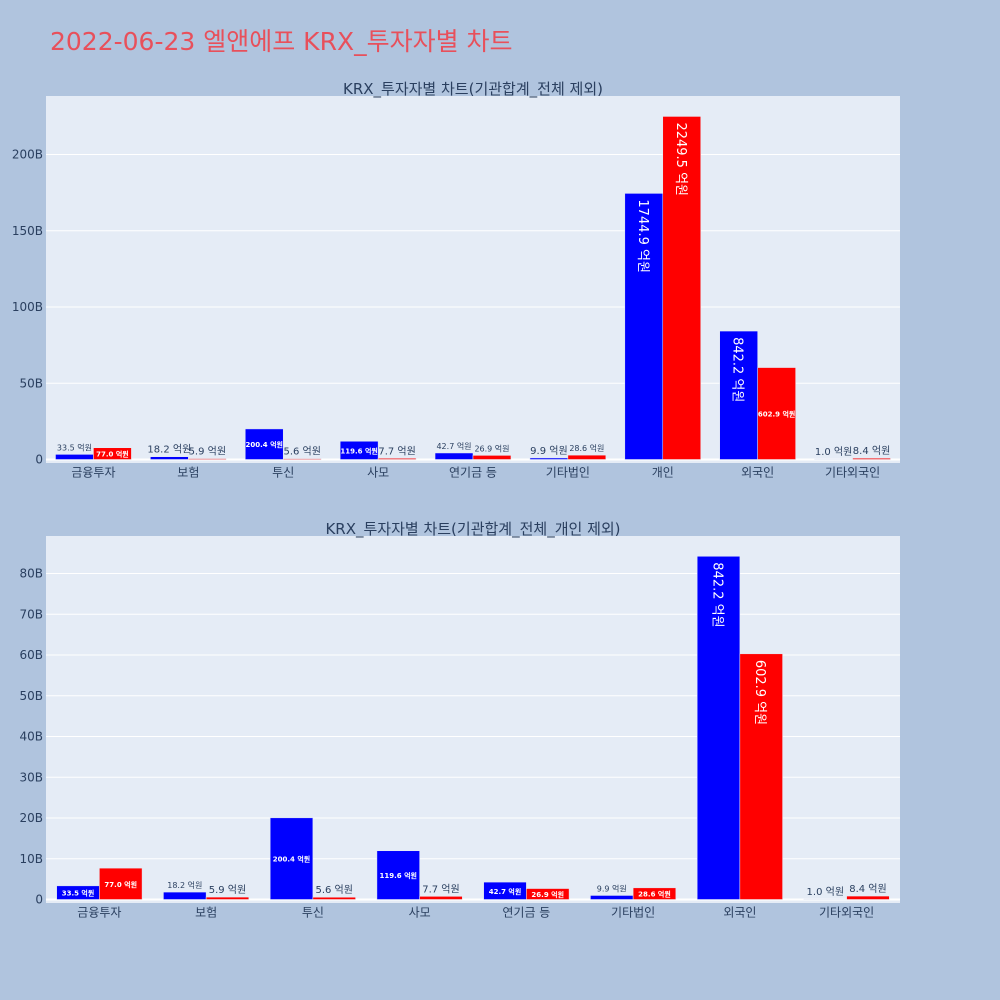  What do you see at coordinates (31, 859) in the screenshot?
I see `y-tick-label: 10B` at bounding box center [31, 859].